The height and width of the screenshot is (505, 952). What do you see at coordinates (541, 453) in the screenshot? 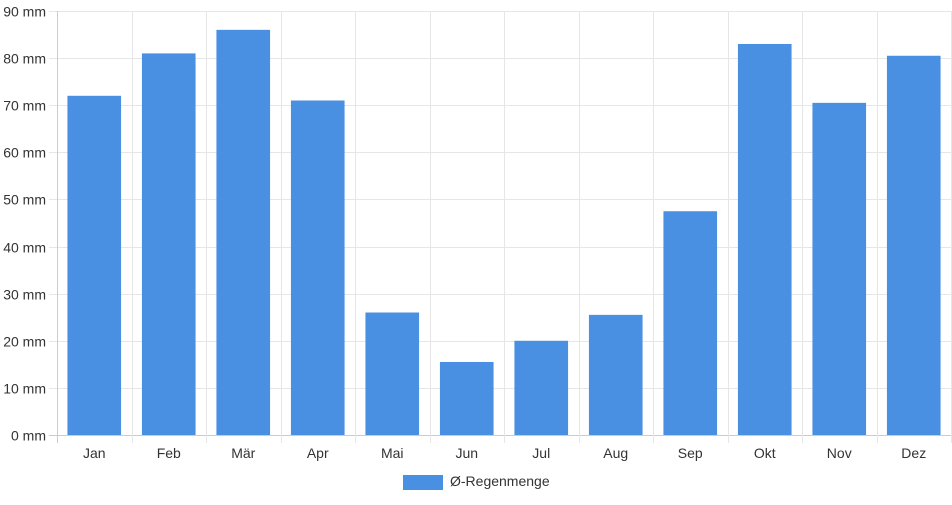
I see `x-tick-label: Jul` at bounding box center [541, 453].